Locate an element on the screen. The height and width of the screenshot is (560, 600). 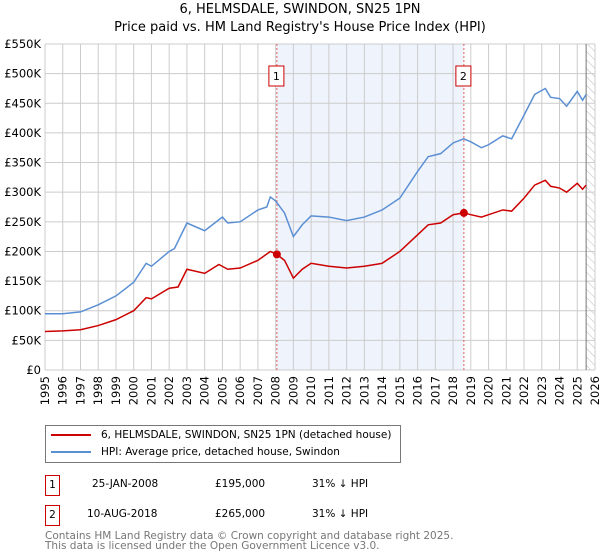
sale-price: £195,000 is located at coordinates (240, 484).